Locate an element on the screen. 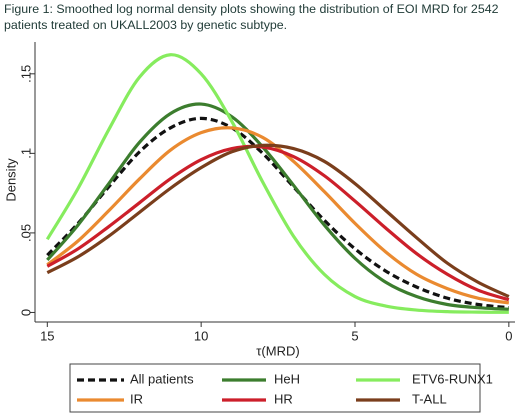  y-tick-label: 0 is located at coordinates (25, 312).